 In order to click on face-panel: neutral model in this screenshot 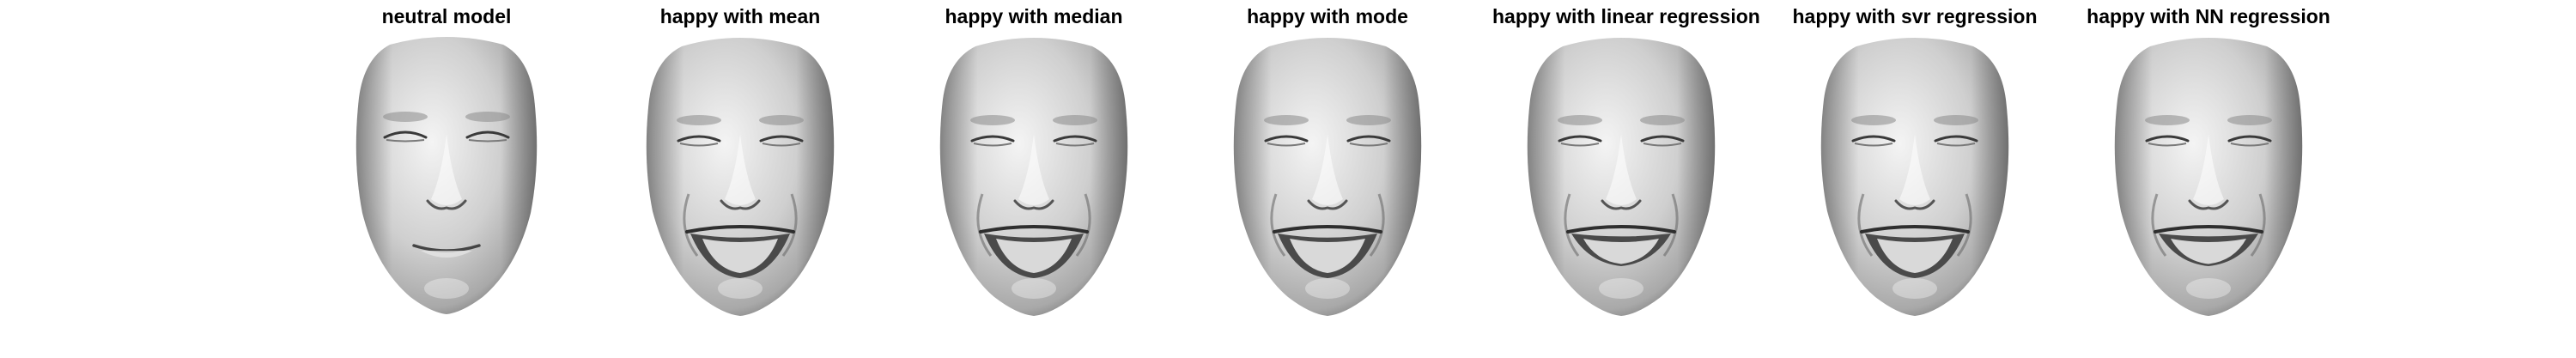, I will do `click(446, 179)`.